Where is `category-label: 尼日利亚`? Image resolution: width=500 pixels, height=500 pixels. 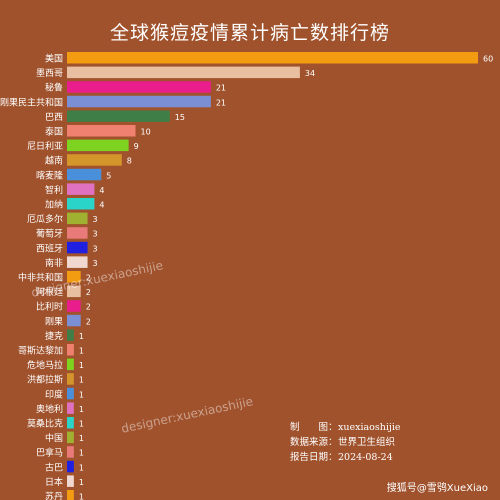
category-label: 尼日利亚 is located at coordinates (45, 146).